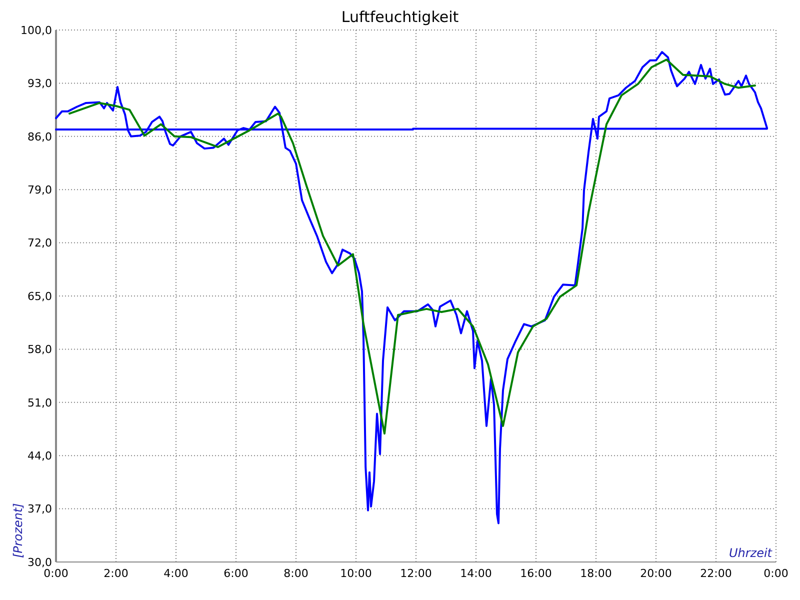 The width and height of the screenshot is (800, 600). I want to click on x-tick-label: 18:00, so click(596, 573).